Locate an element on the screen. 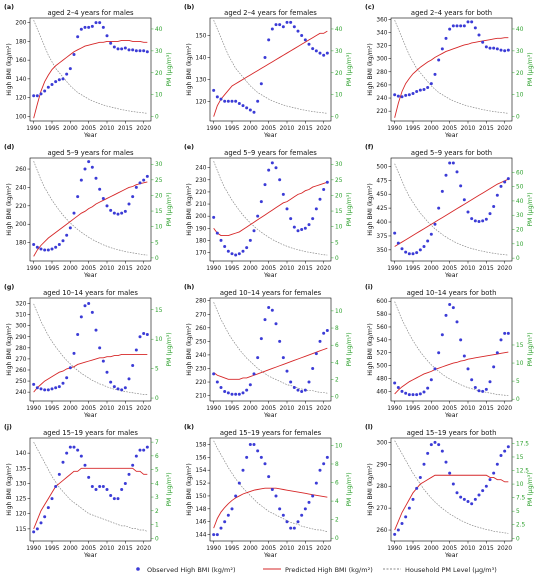  chart-title: aged 10–14 years for males is located at coordinates (90, 293).